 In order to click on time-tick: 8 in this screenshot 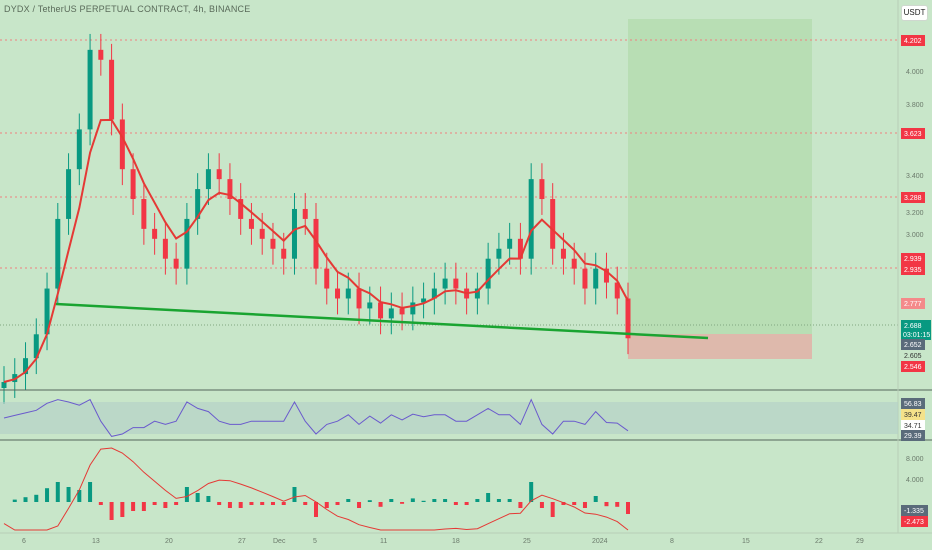, I will do `click(672, 541)`.